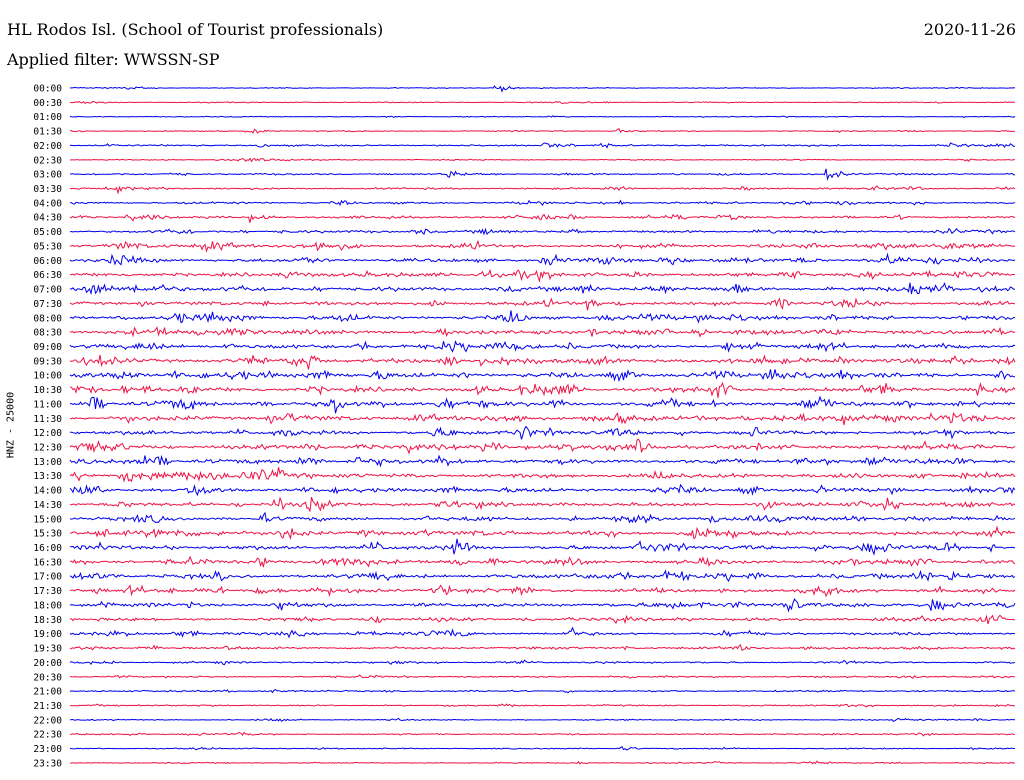 The height and width of the screenshot is (780, 1024). I want to click on time-tick-label: 18:30, so click(47, 620).